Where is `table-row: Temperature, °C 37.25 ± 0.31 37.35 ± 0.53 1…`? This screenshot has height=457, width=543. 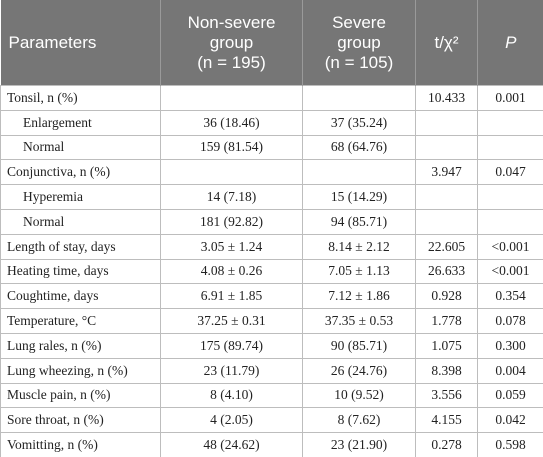 table-row: Temperature, °C 37.25 ± 0.31 37.35 ± 0.53 1… is located at coordinates (271, 321).